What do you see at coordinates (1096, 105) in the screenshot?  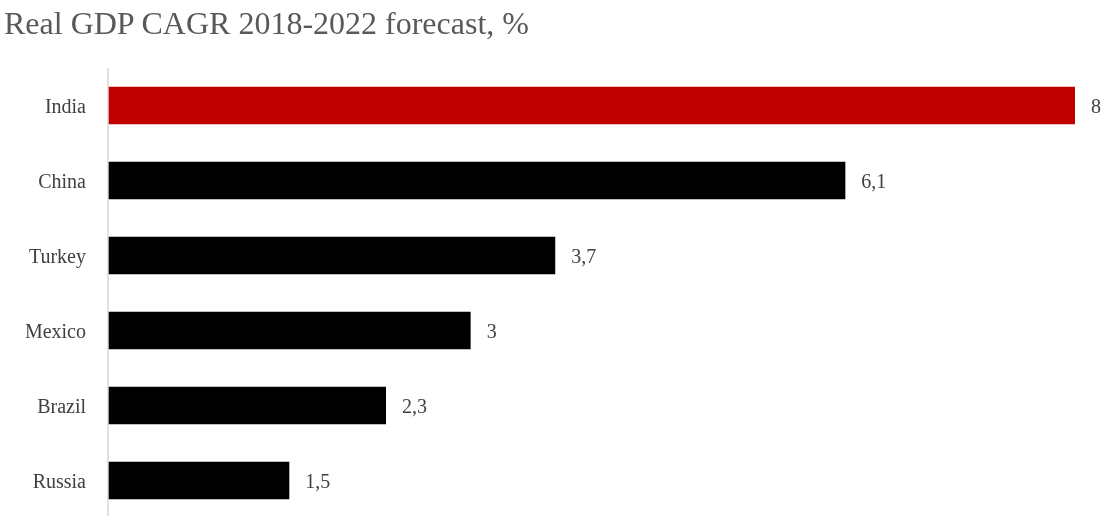 I see `data-label: 8` at bounding box center [1096, 105].